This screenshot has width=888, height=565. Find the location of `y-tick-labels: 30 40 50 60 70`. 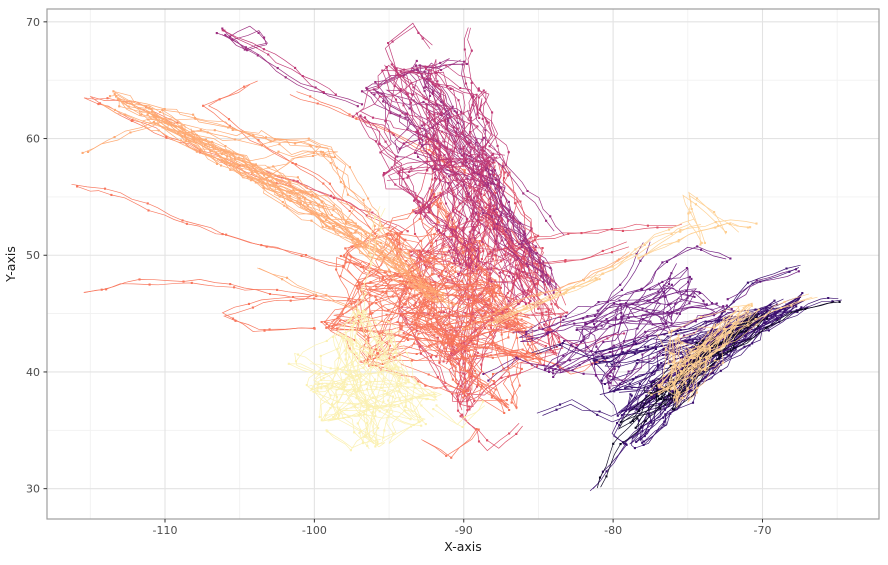

y-tick-labels: 30 40 50 60 70 is located at coordinates (33, 256).